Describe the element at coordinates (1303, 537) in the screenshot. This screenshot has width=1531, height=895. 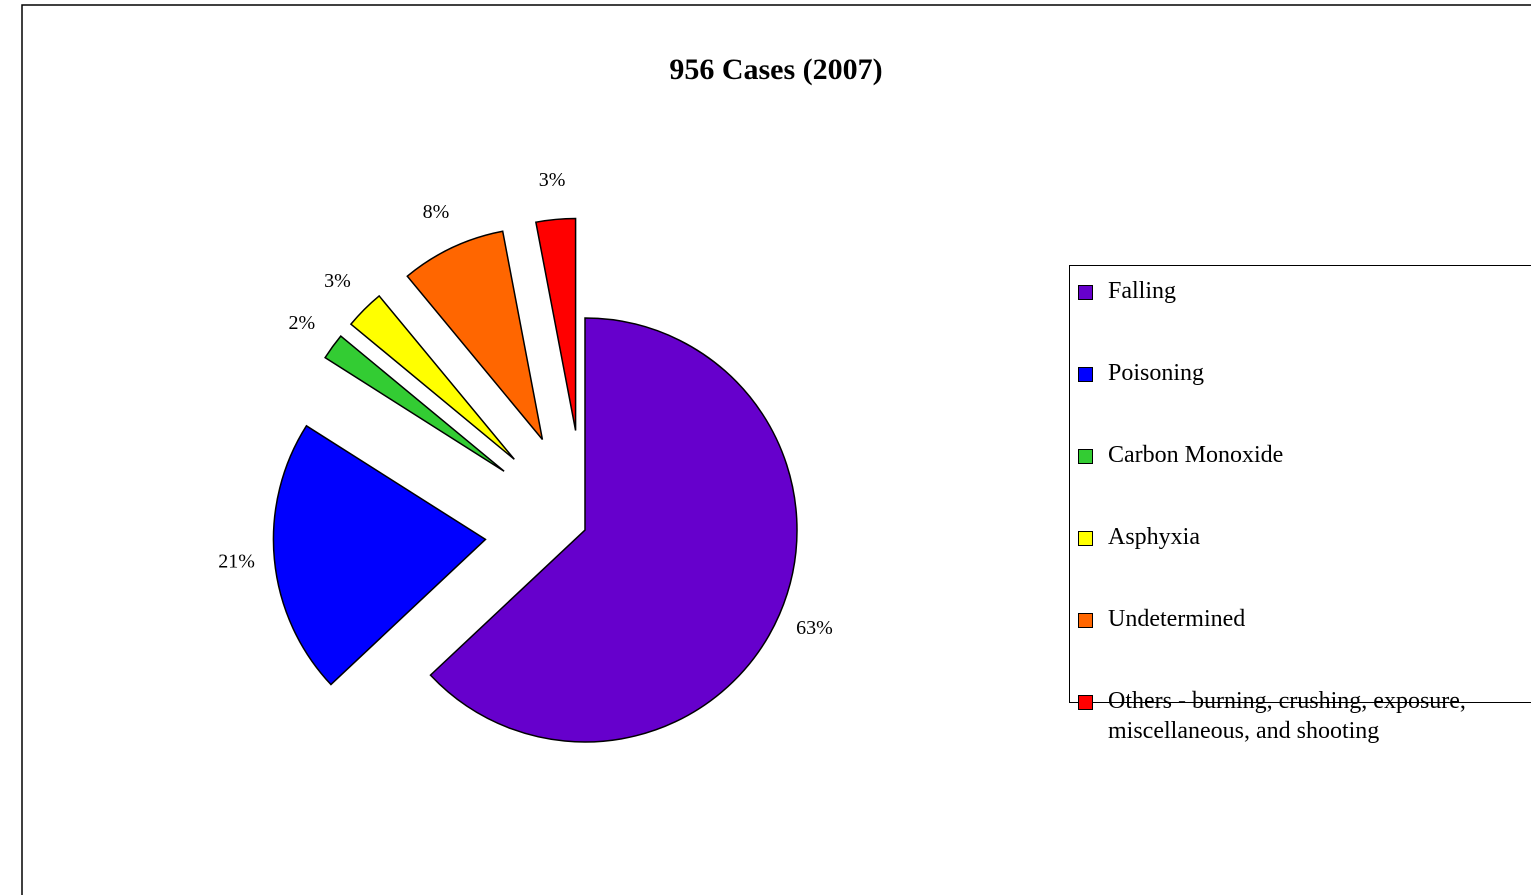
I see `legend-entry: Asphyxia` at that location.